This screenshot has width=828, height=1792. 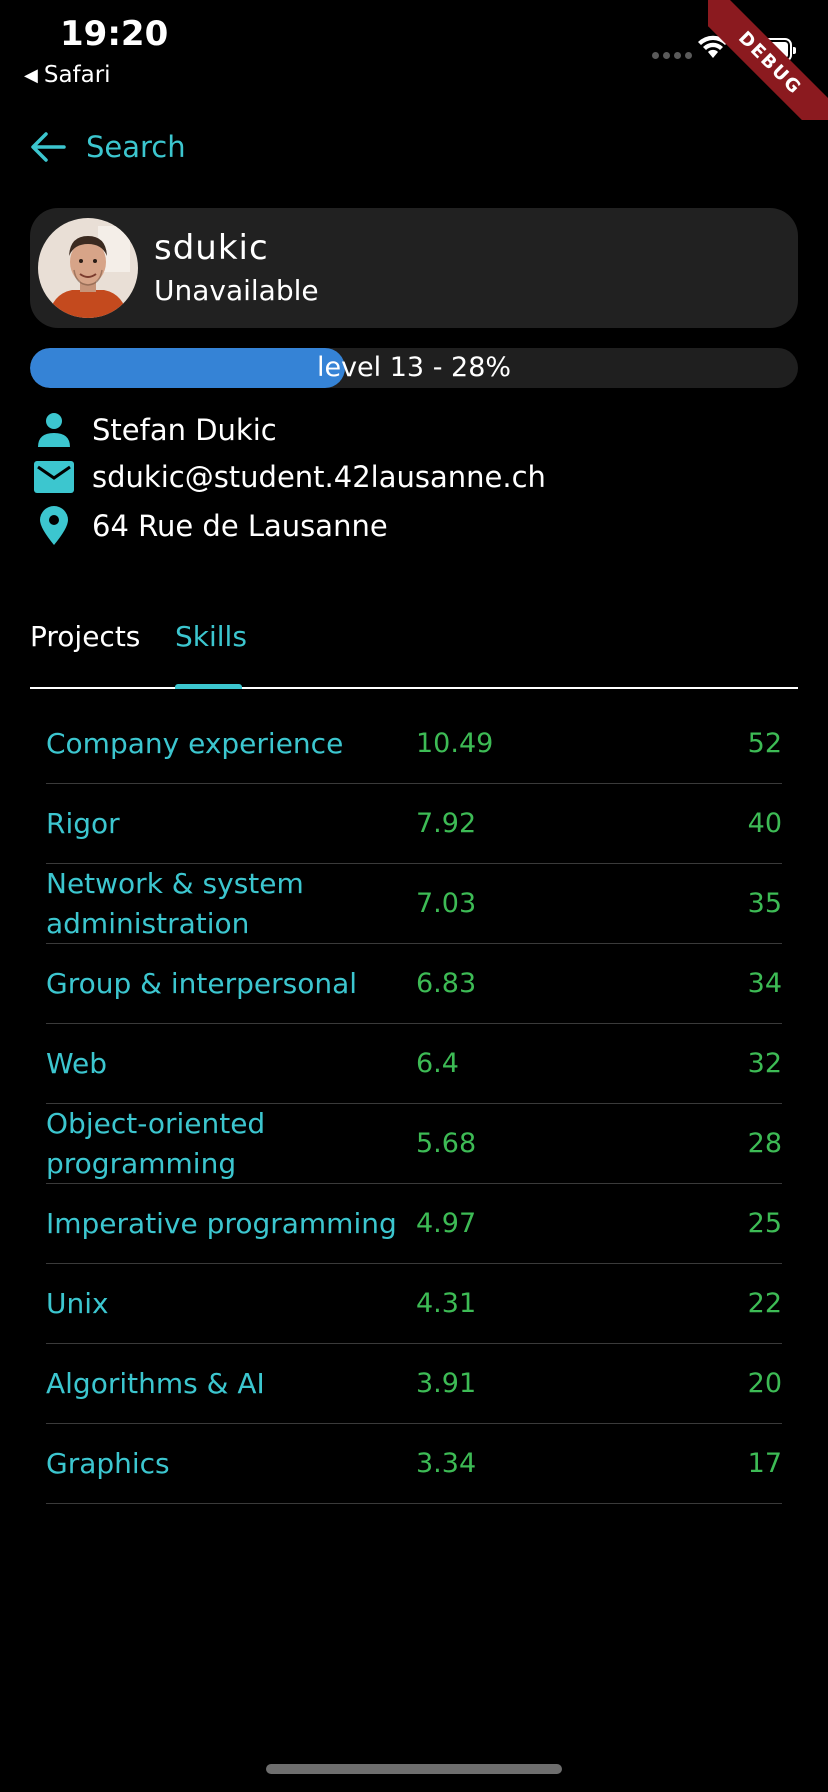 What do you see at coordinates (156, 1143) in the screenshot?
I see `skill-name: Object-oriented programming` at bounding box center [156, 1143].